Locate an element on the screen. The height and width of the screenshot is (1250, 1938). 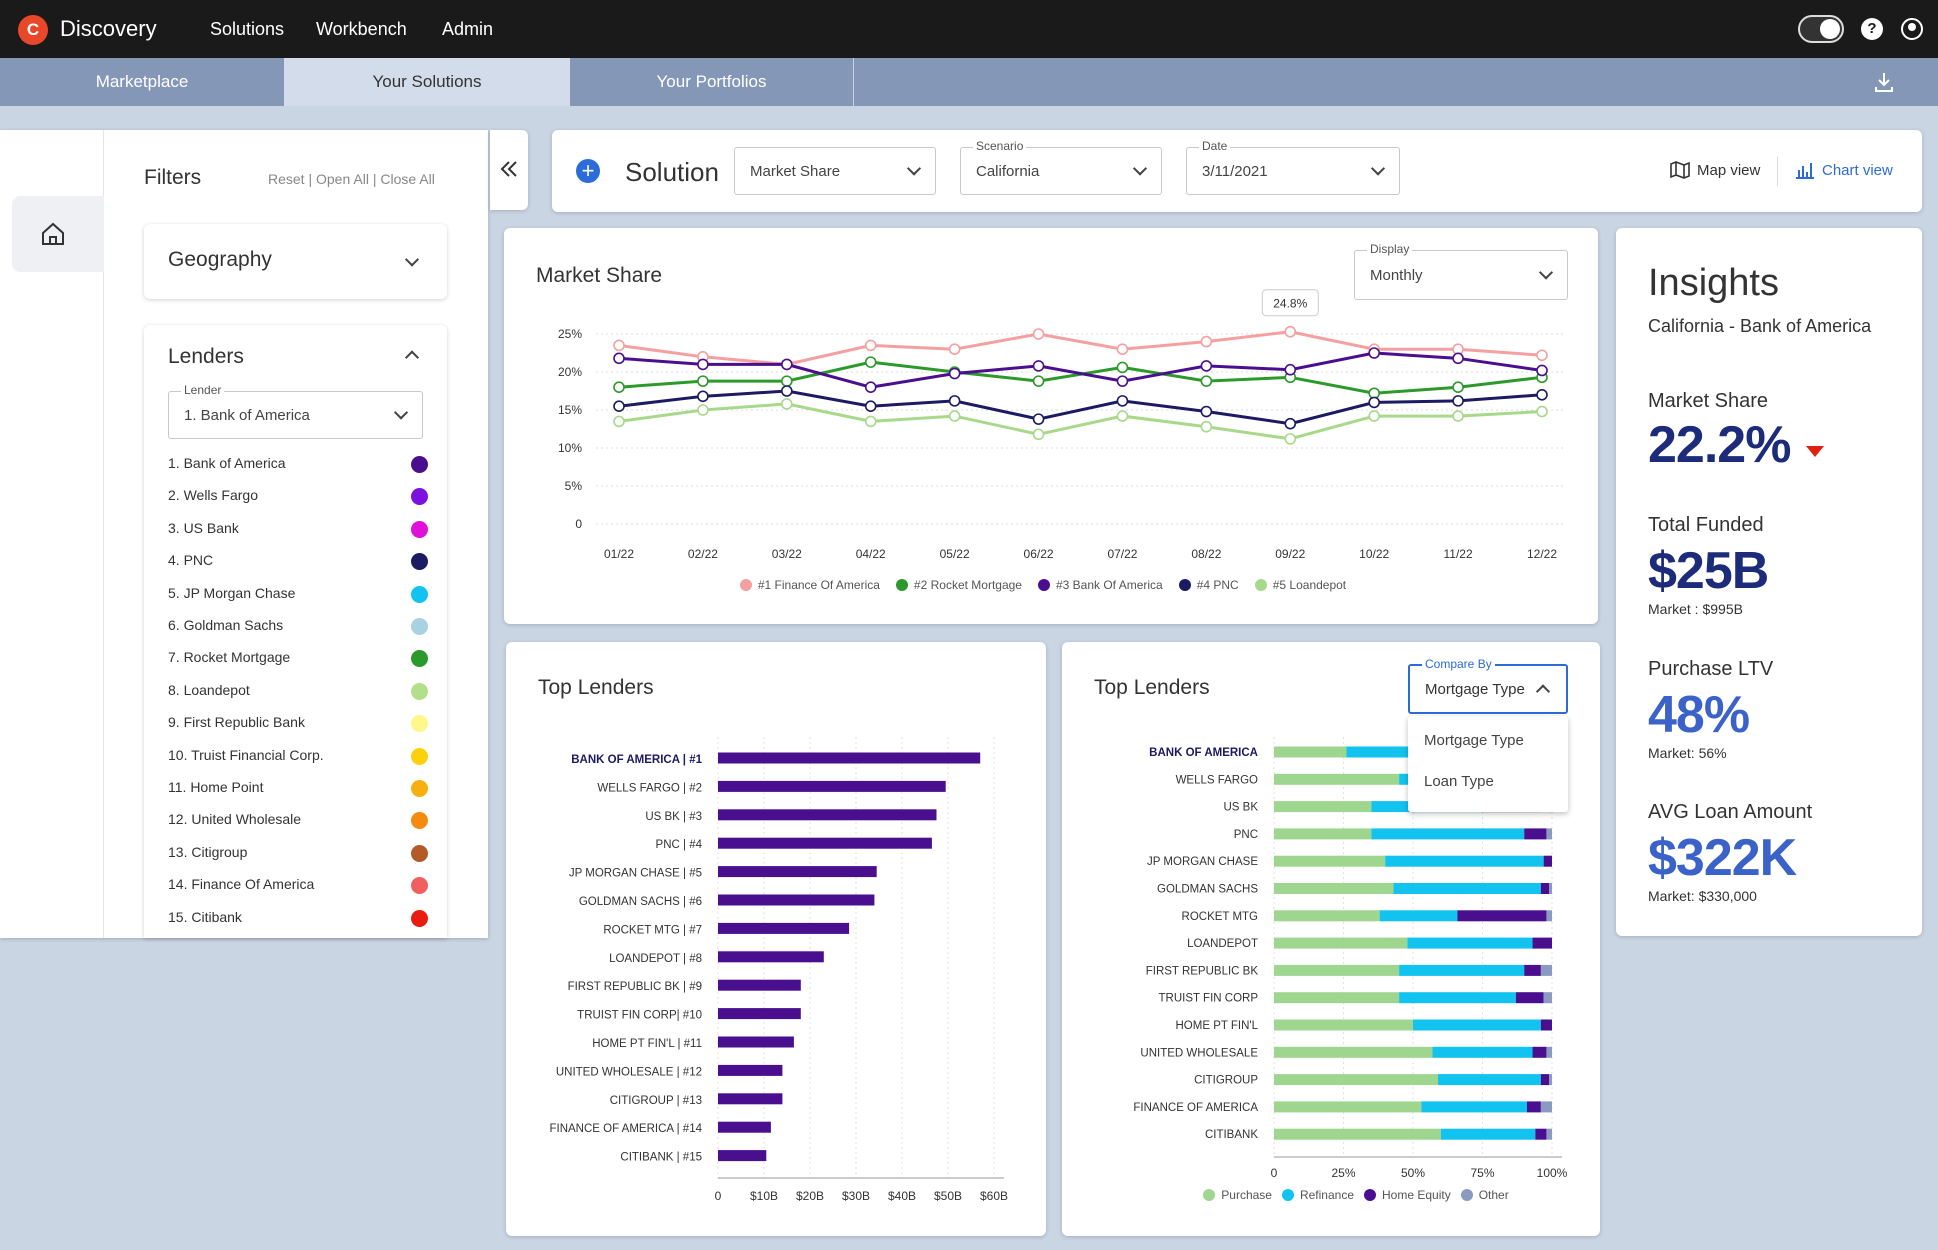
tab-your-solutions: Your Solutions is located at coordinates (427, 82).